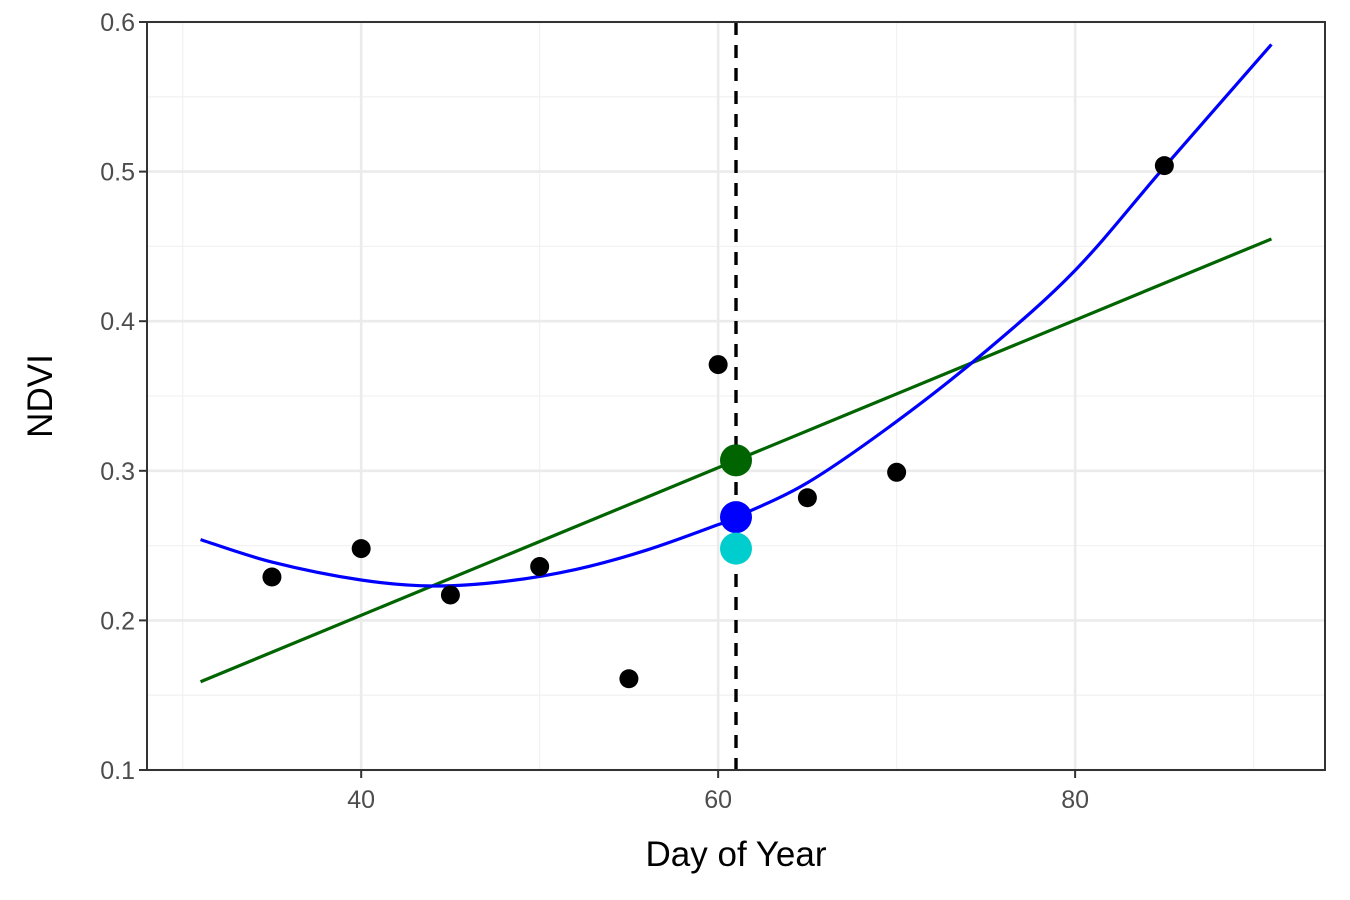 Image resolution: width=1350 pixels, height=900 pixels. I want to click on y-tick-label: 0.5, so click(117, 173).